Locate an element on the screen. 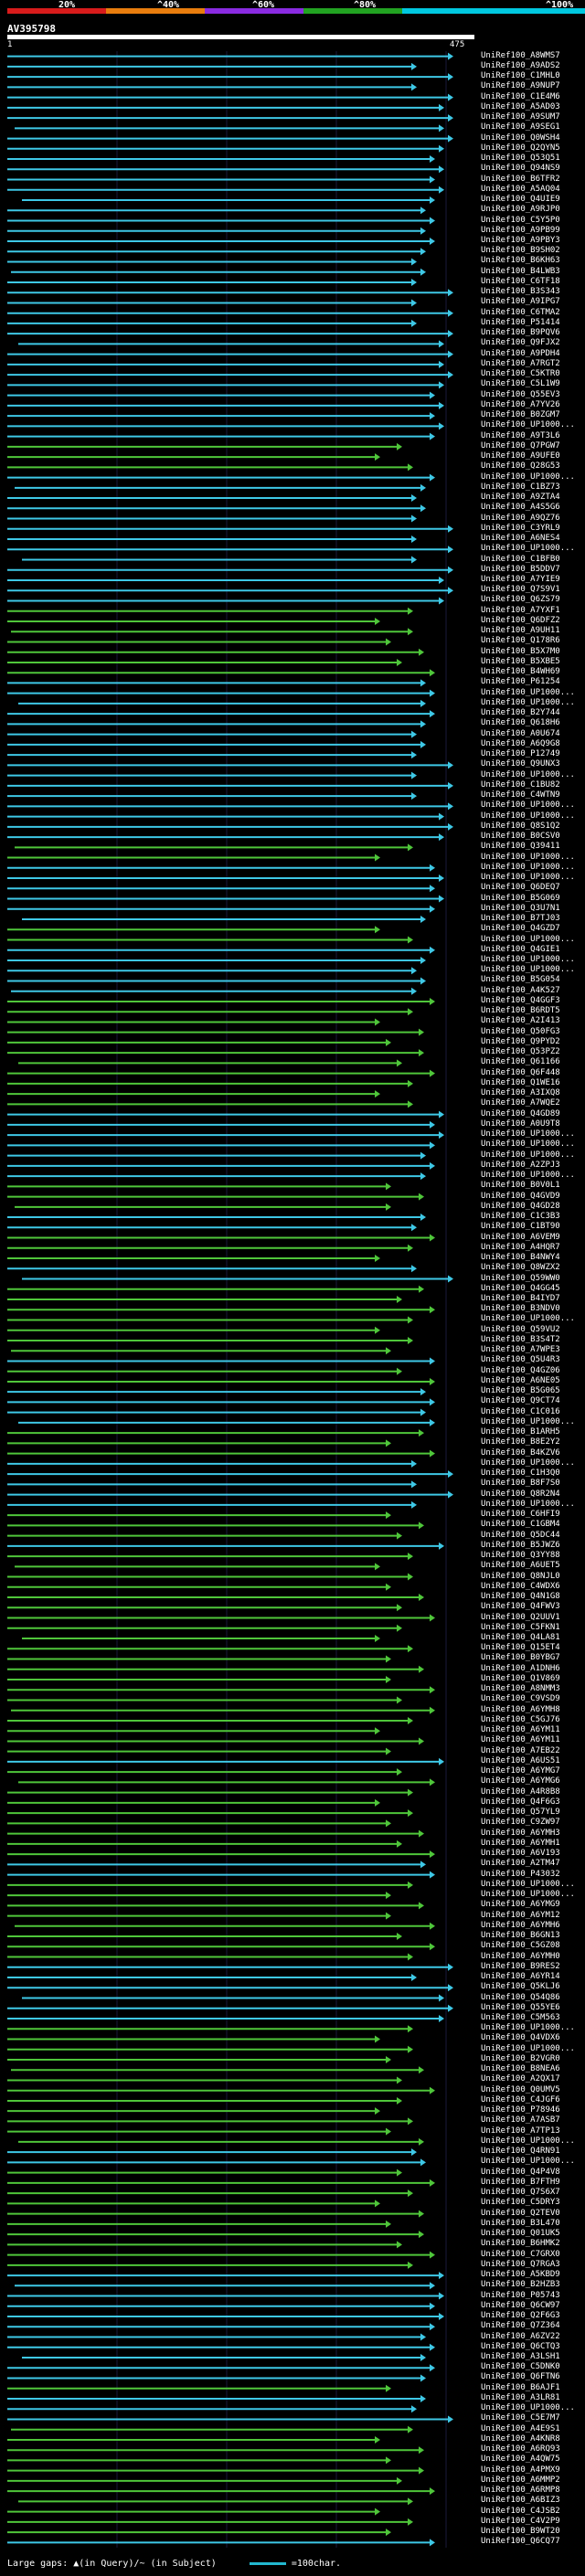  hit-label: UniRef100_Q9CT74 is located at coordinates (520, 1401).